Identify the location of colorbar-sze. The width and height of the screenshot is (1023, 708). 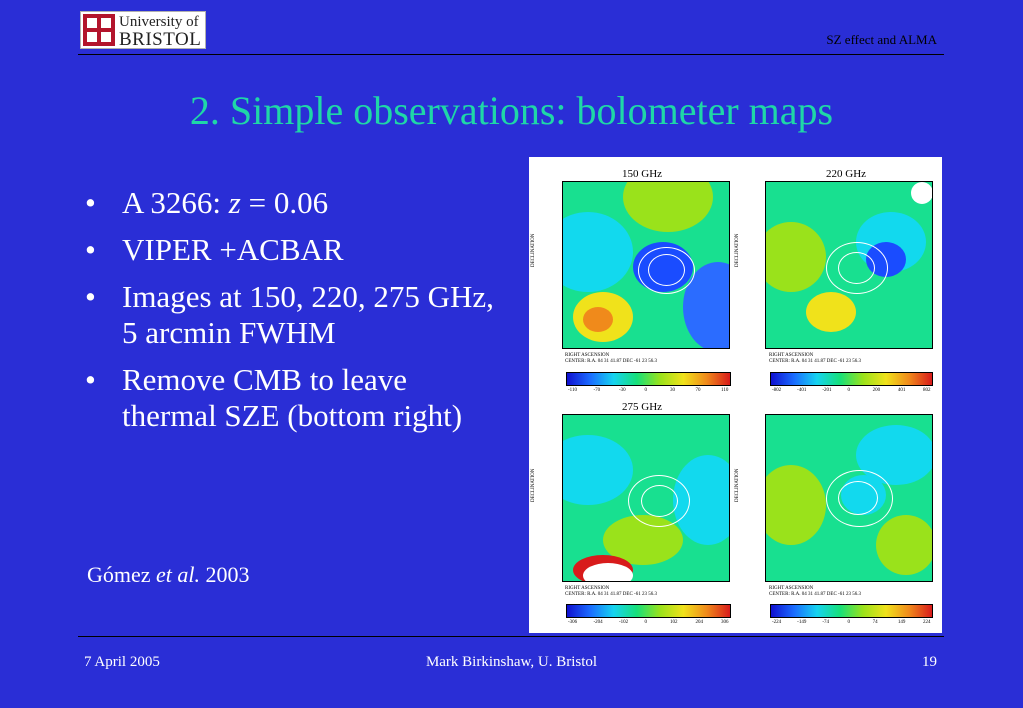
(851, 611).